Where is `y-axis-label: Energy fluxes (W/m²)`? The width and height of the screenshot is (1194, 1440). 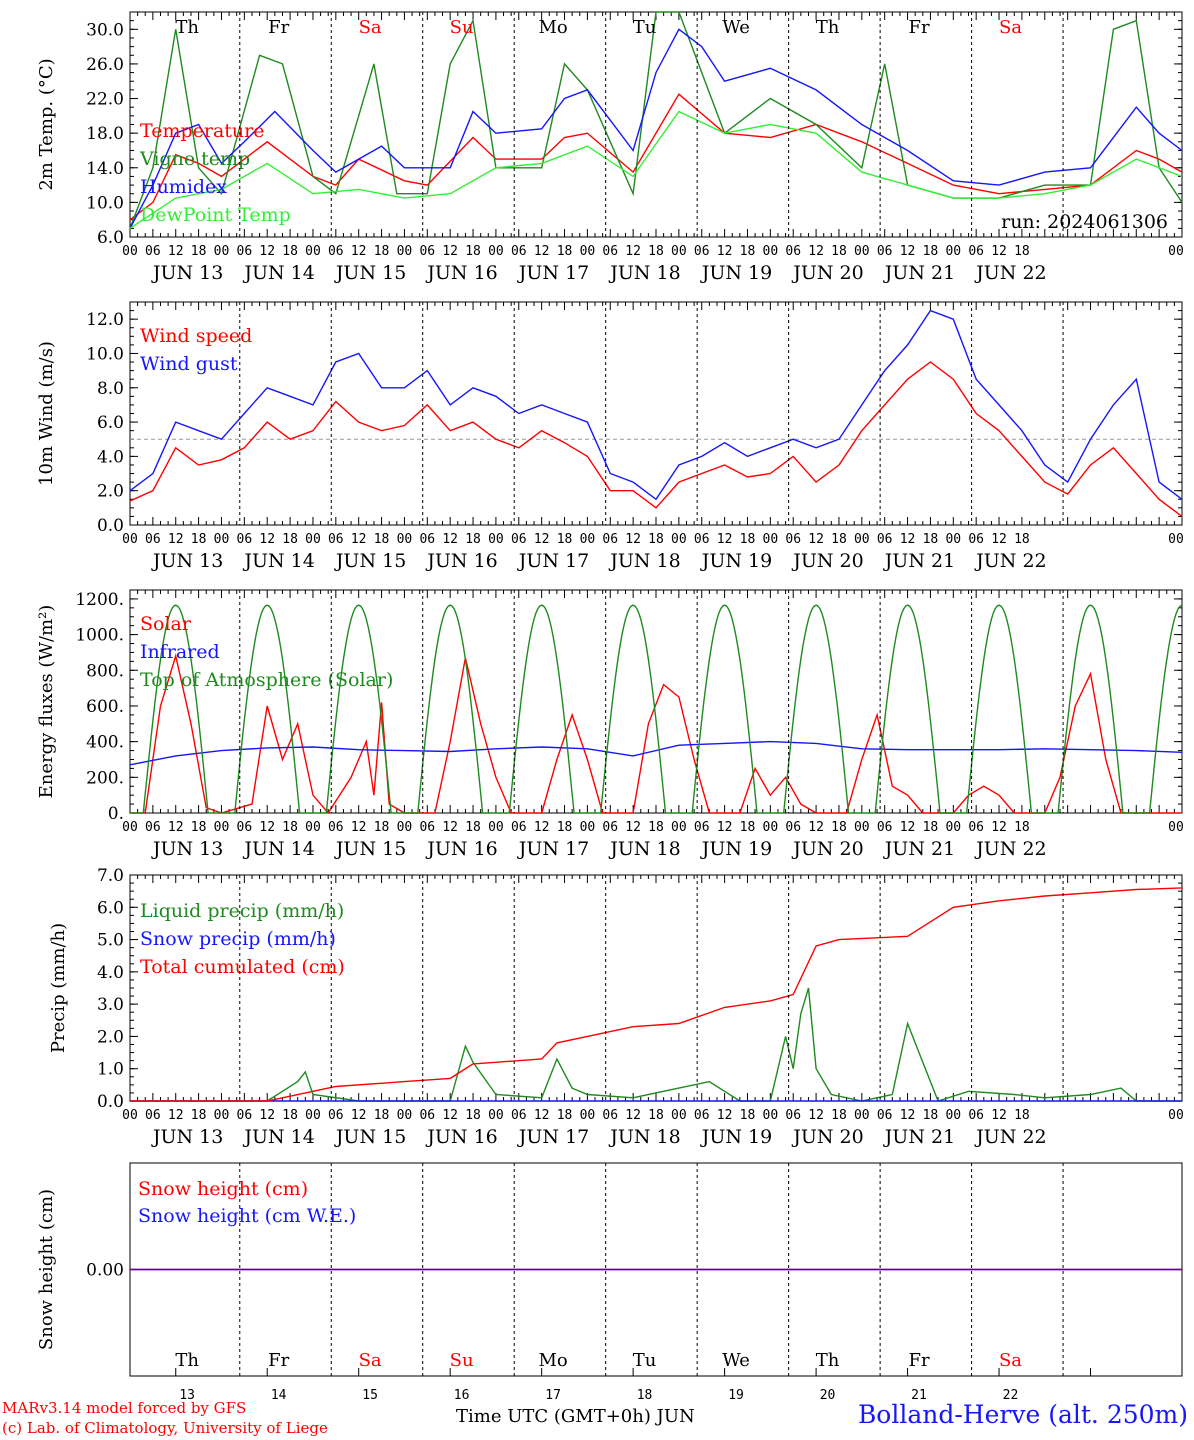 y-axis-label: Energy fluxes (W/m²) is located at coordinates (46, 702).